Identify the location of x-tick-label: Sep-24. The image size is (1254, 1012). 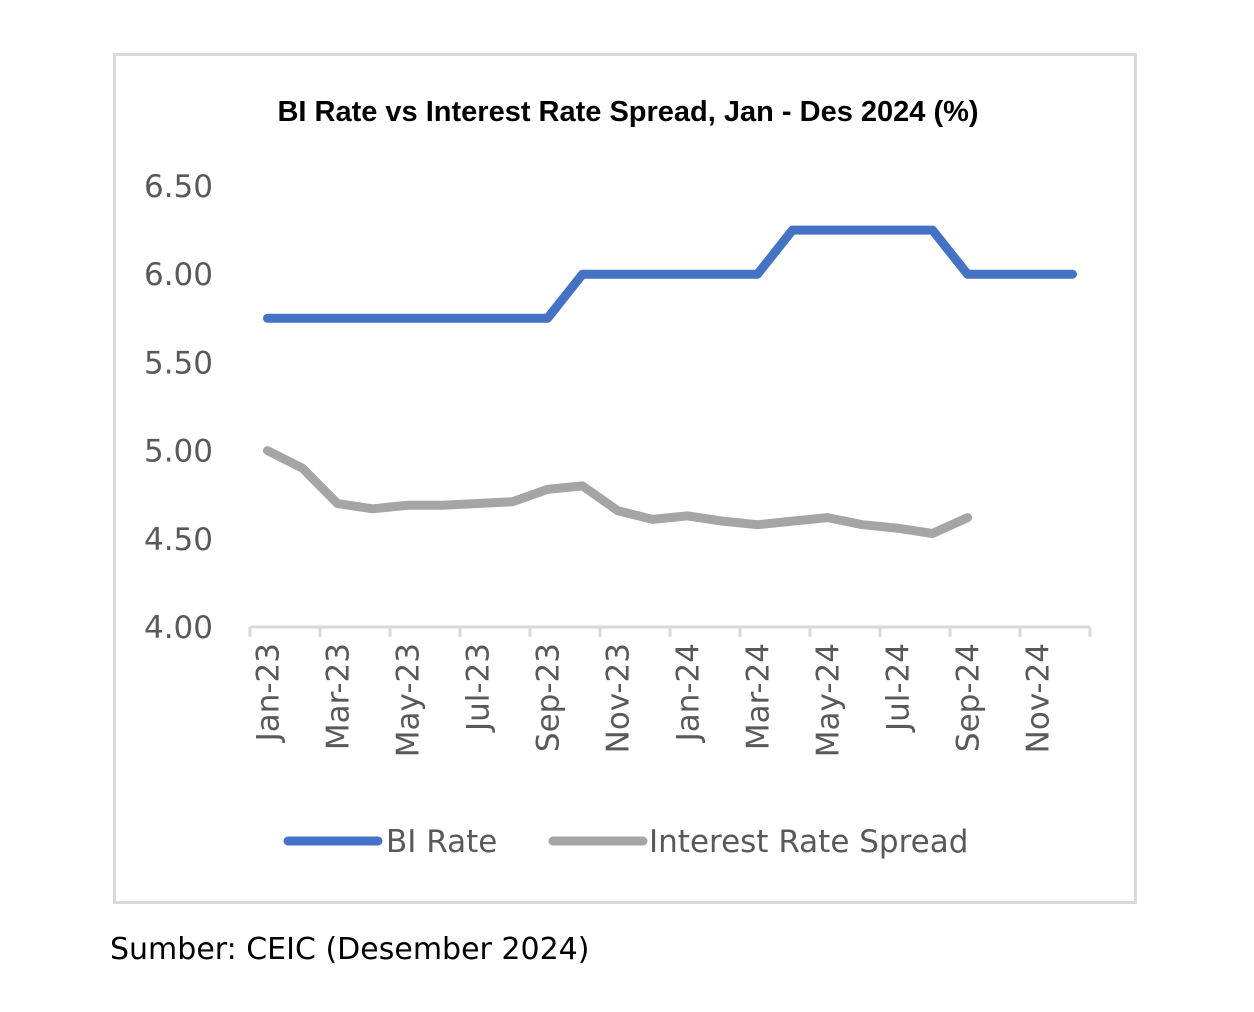
(969, 697).